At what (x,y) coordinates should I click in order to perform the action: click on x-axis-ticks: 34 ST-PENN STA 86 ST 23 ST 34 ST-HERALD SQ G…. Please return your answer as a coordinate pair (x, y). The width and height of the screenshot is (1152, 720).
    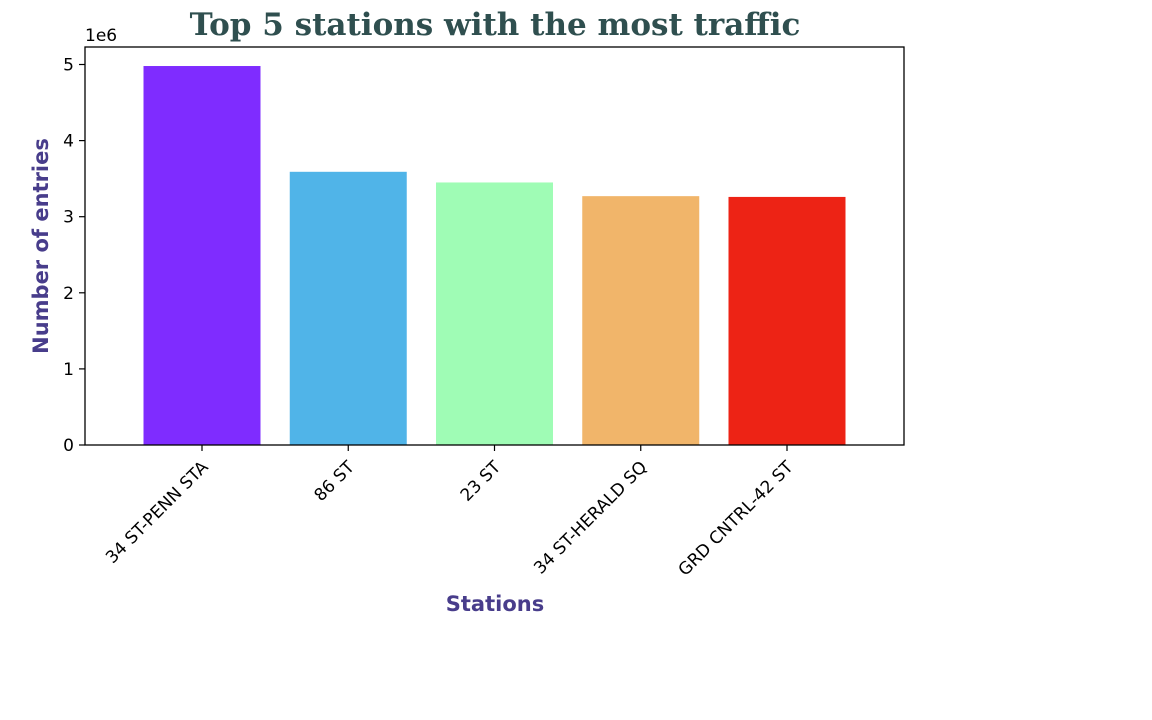
    Looking at the image, I should click on (450, 512).